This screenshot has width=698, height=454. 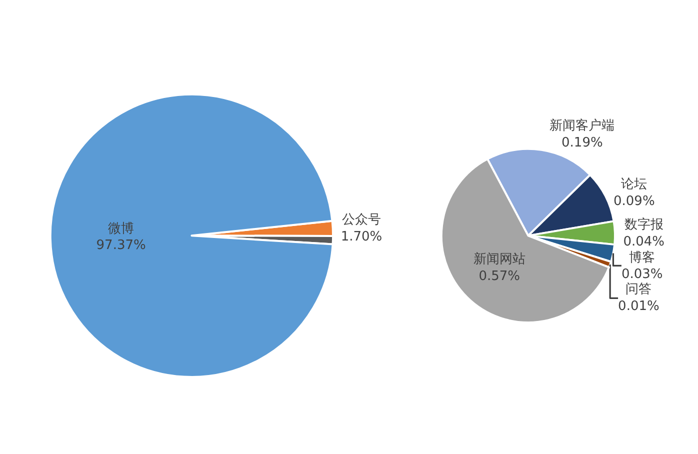 What do you see at coordinates (582, 142) in the screenshot?
I see `data-label: 0.19%` at bounding box center [582, 142].